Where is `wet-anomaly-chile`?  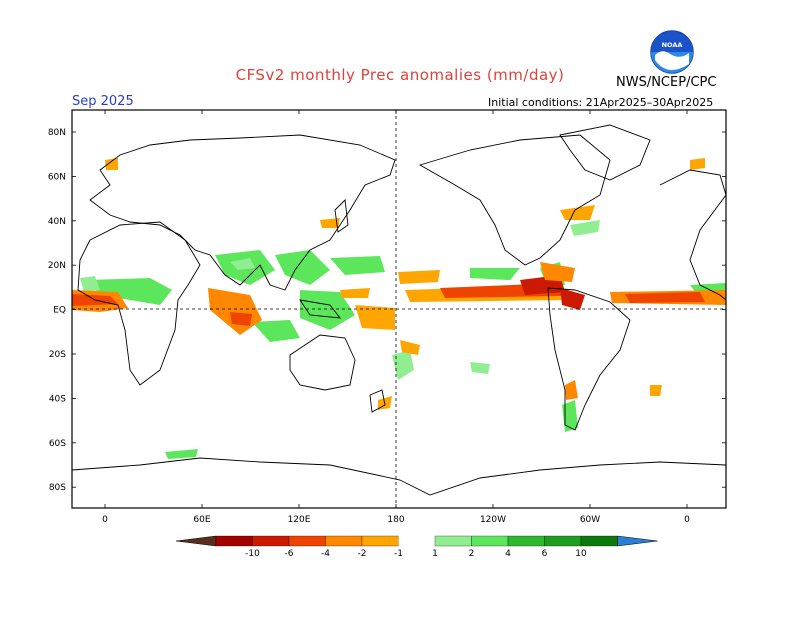 wet-anomaly-chile is located at coordinates (570, 416).